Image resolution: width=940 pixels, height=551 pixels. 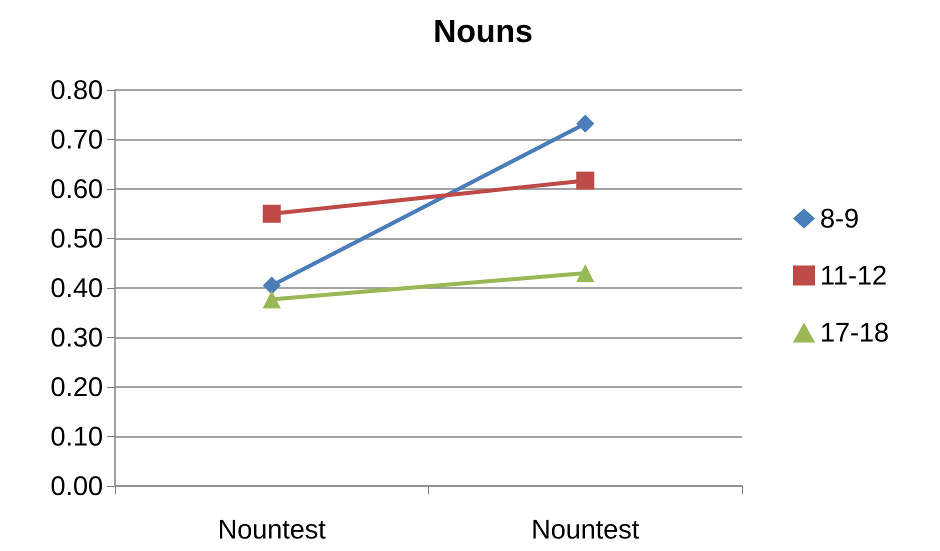 I want to click on y-tick-label: 0.20, so click(x=76, y=387).